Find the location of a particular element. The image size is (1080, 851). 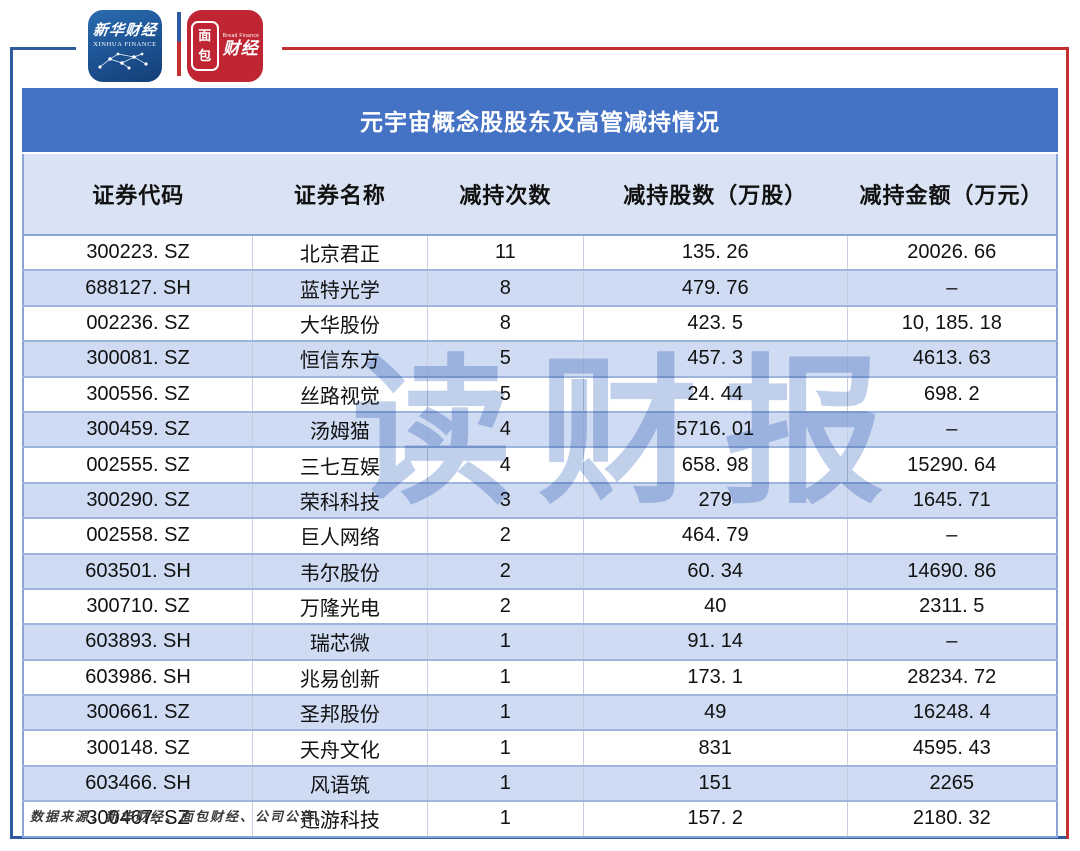

table-row: 300148. SZ 天舟文化 1 831 4595. 43 is located at coordinates (540, 747).